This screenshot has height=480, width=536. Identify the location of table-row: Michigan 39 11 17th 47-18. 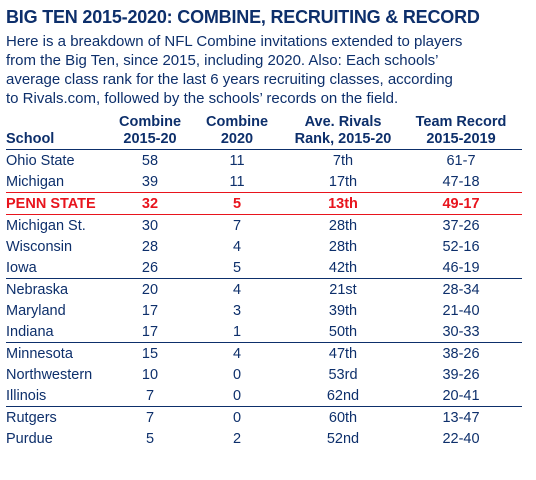
(264, 182).